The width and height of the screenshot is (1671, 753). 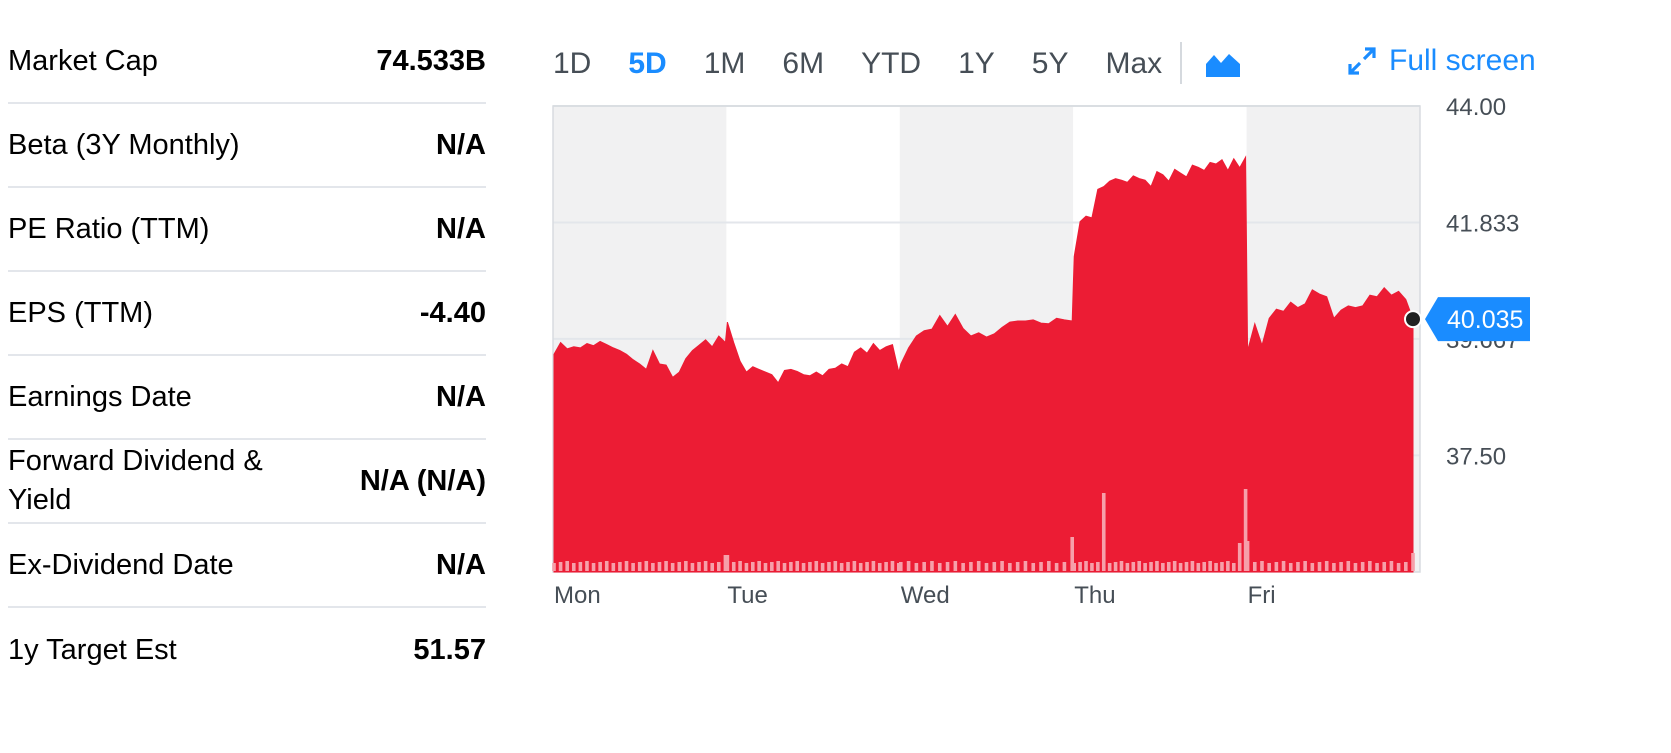 I want to click on mountain-chart-icon, so click(x=1223, y=64).